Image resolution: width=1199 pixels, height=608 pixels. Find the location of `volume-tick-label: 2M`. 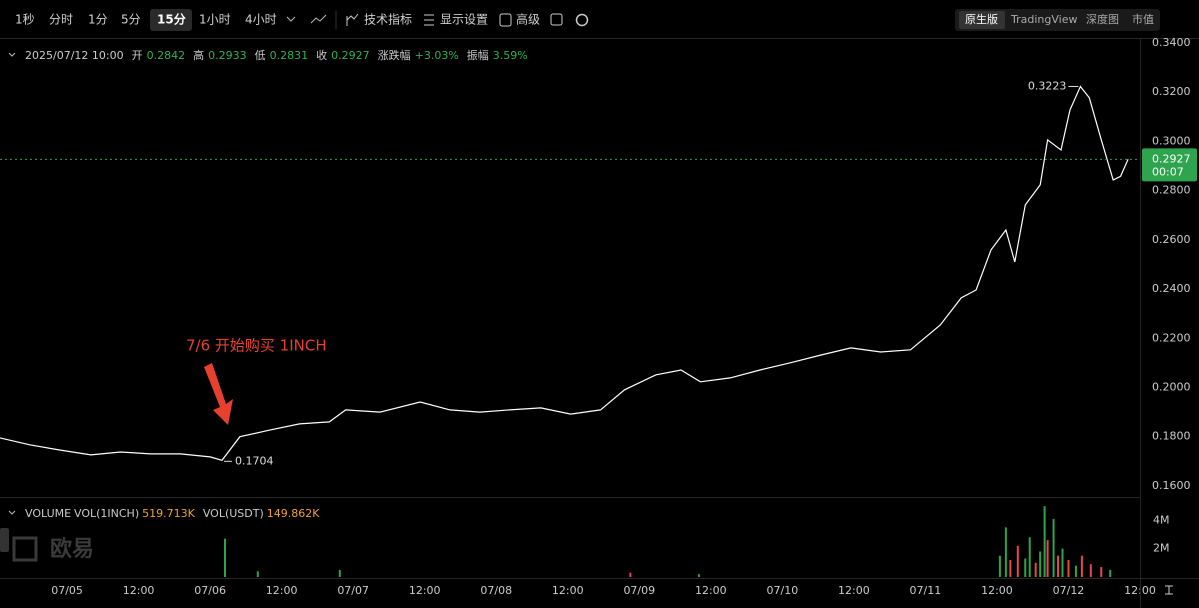

volume-tick-label: 2M is located at coordinates (1161, 548).